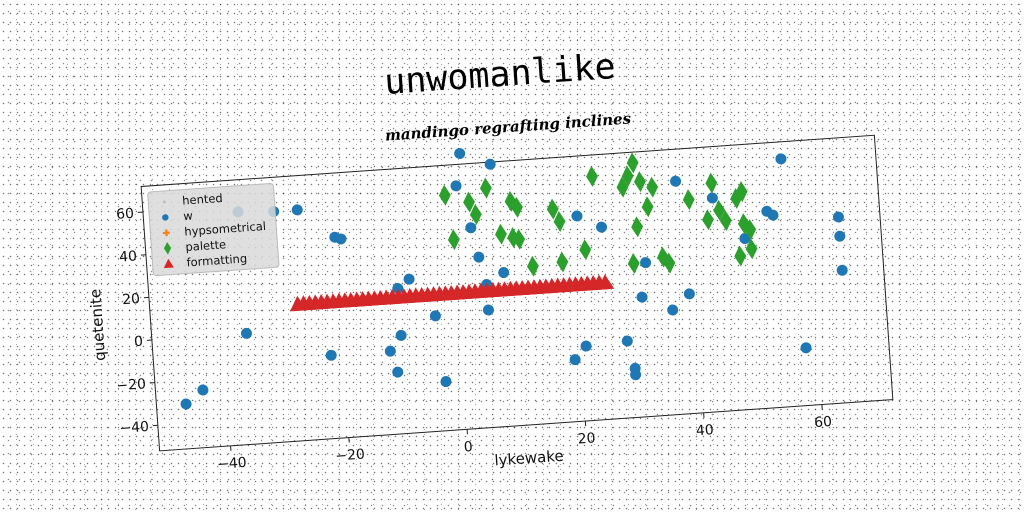 The image size is (1024, 512). What do you see at coordinates (128, 256) in the screenshot?
I see `y-tick-label: 40` at bounding box center [128, 256].